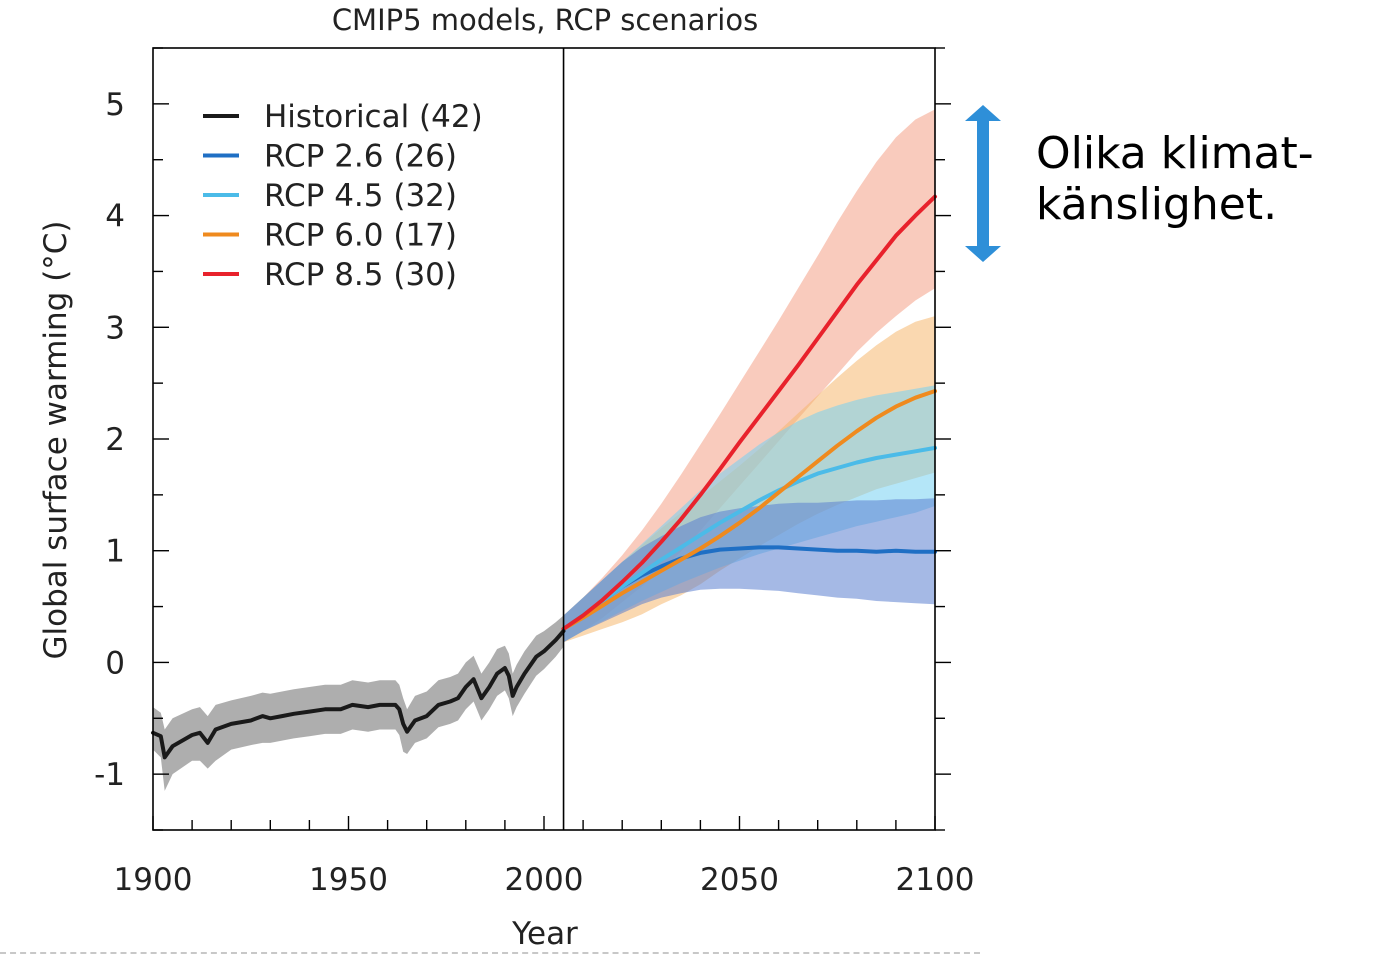  I want to click on legend-label: RCP 2.6 (26), so click(360, 157).